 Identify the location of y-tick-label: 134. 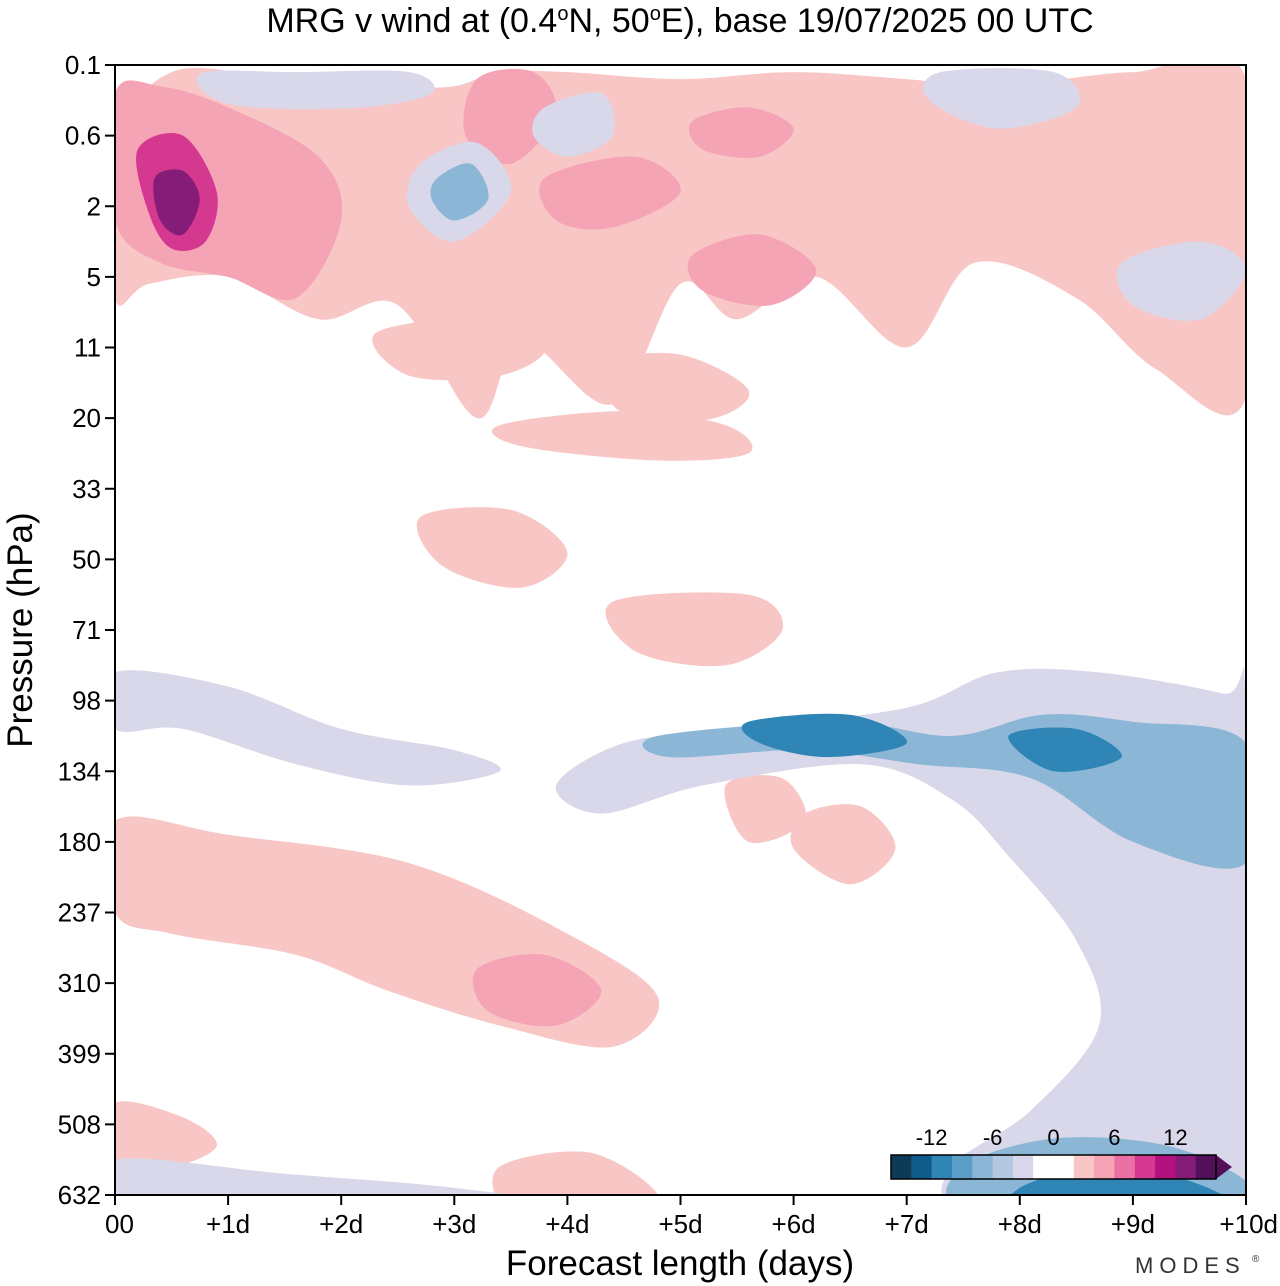
(79, 771).